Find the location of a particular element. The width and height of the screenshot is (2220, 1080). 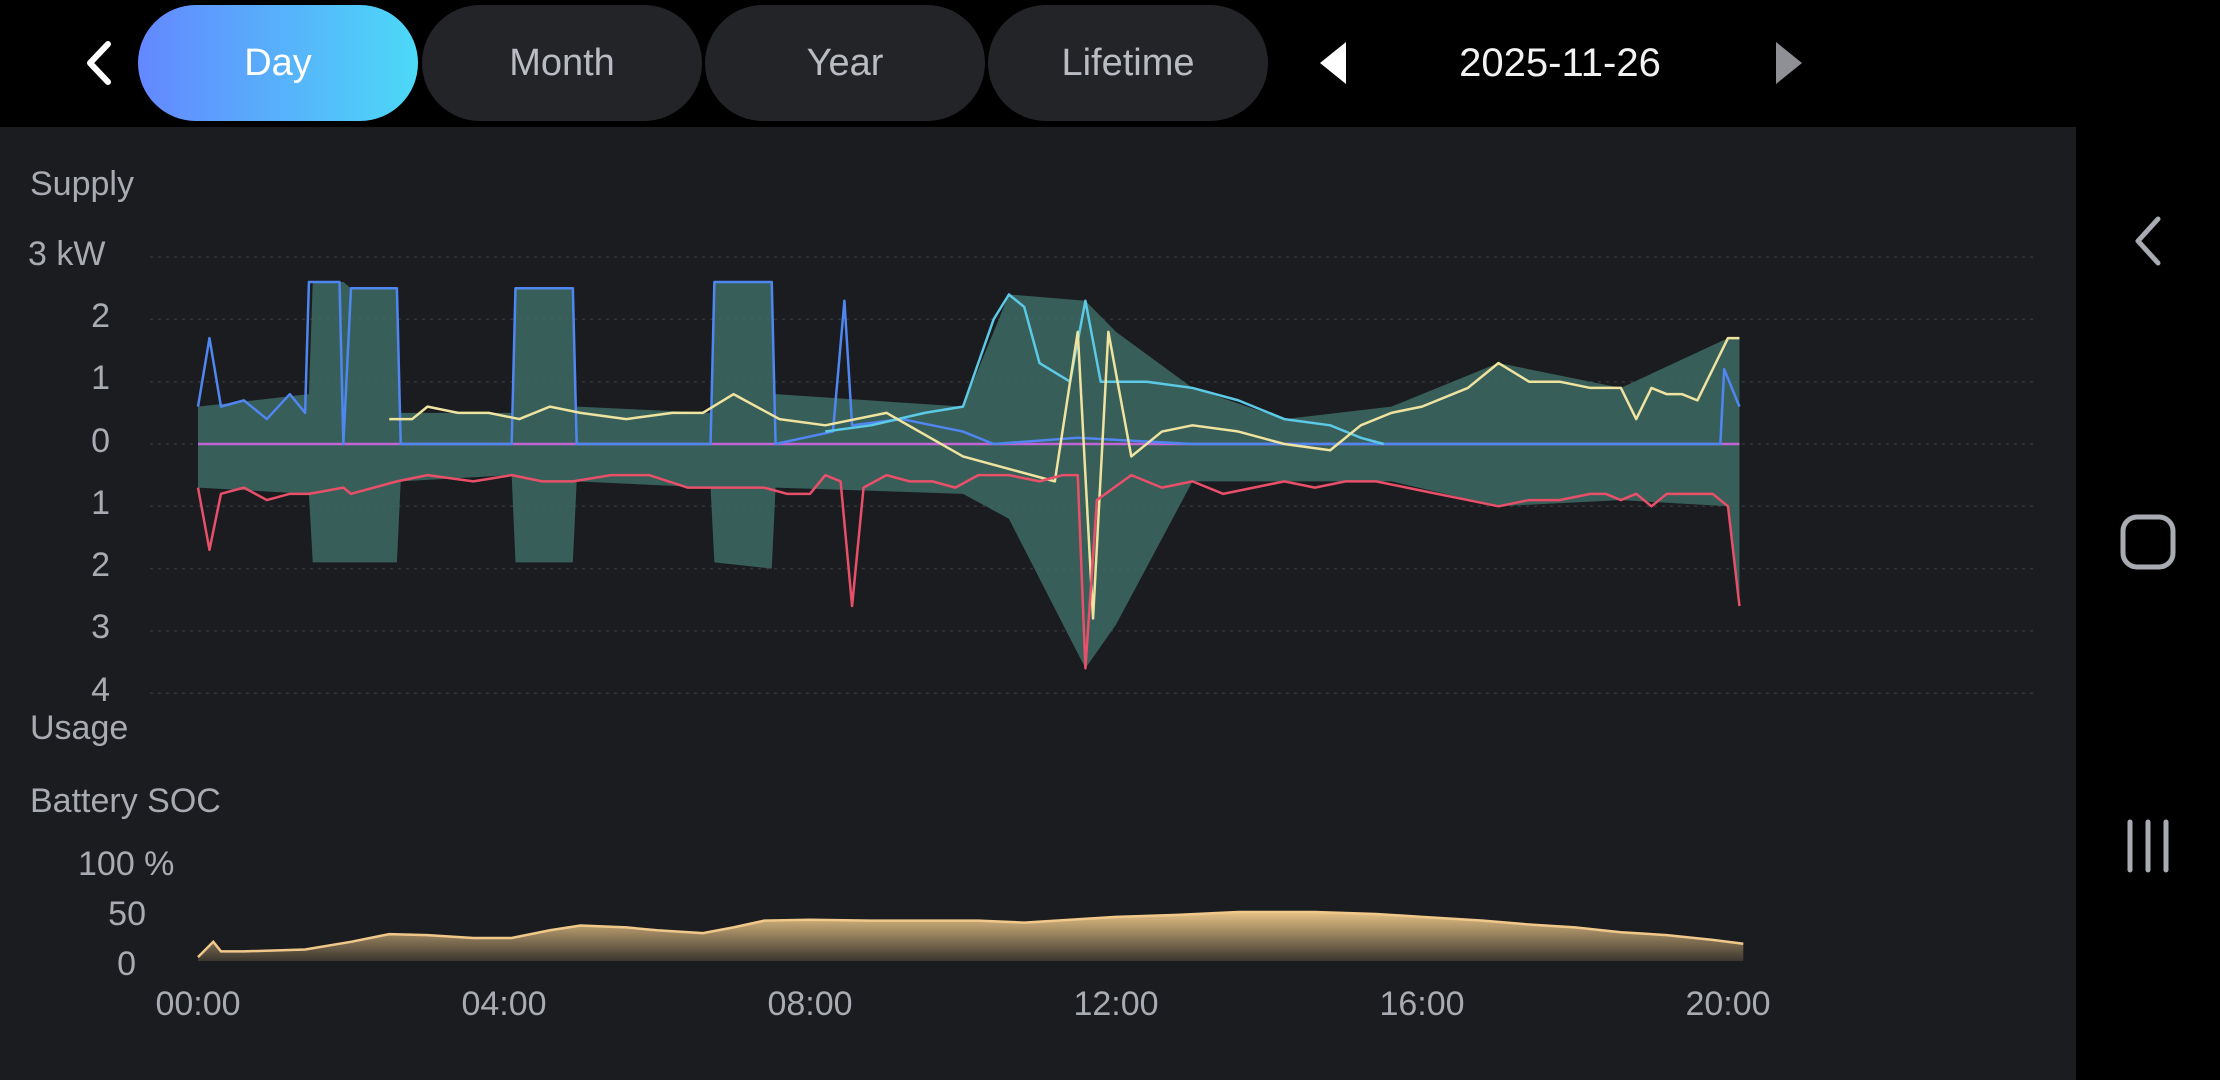

x-tick-label: 16:00 is located at coordinates (1422, 1004).